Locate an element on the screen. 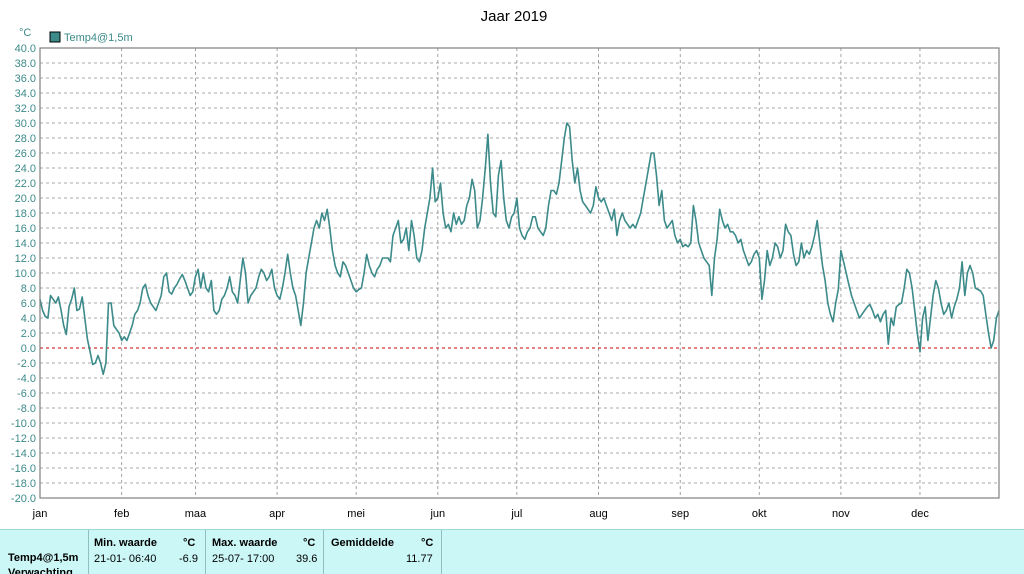 The image size is (1024, 574). y-tick-label: 20.0 is located at coordinates (25, 199).